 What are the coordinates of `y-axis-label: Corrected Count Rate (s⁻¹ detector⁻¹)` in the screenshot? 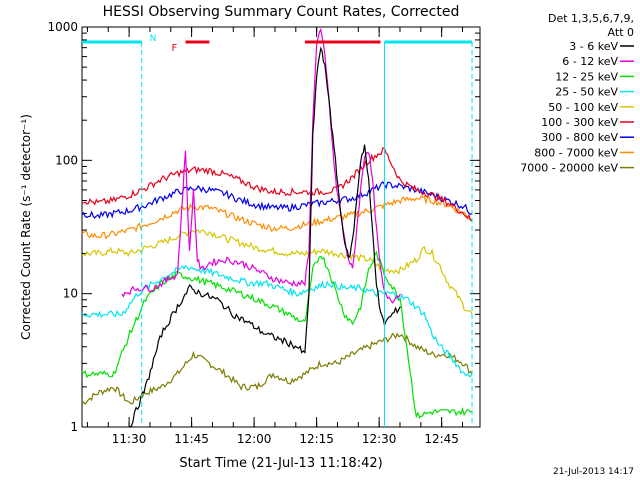 It's located at (26, 227).